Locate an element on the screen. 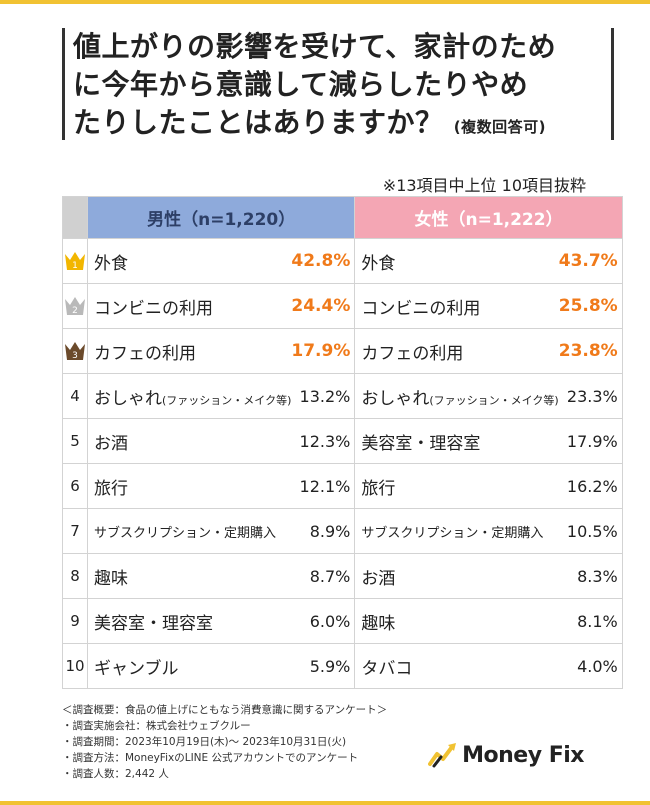 The height and width of the screenshot is (805, 650). female-item-cell: 美容室・理容室 is located at coordinates (456, 441).